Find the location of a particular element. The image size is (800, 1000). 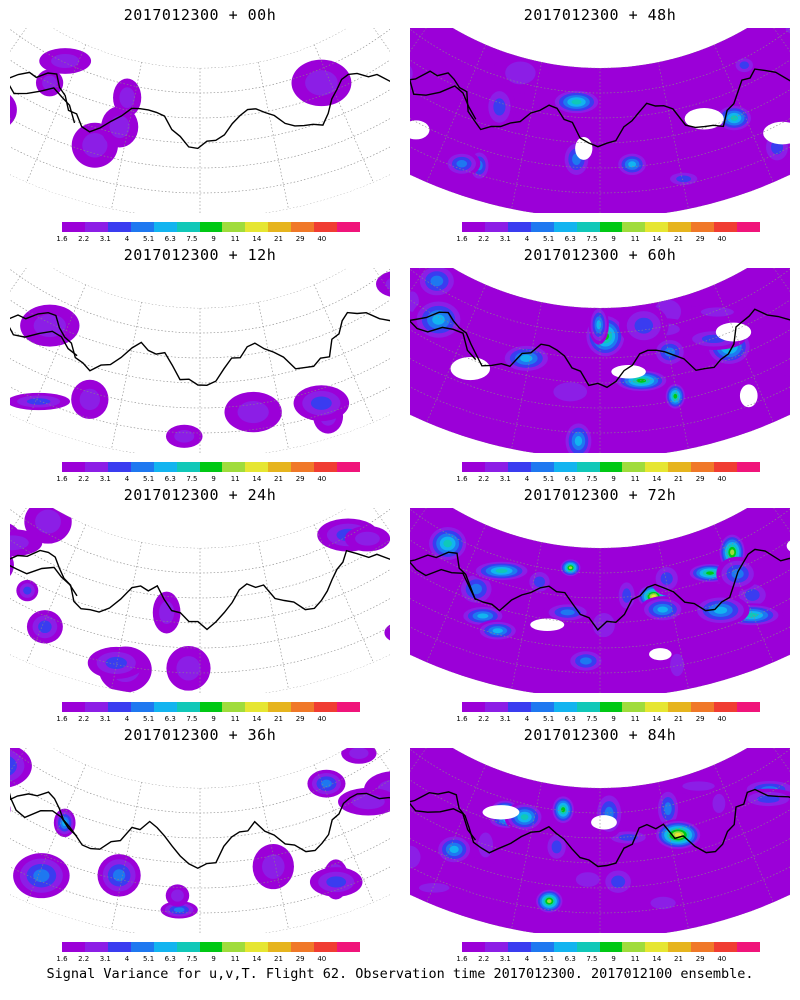

colorbar-tick-label: 7.5 is located at coordinates (192, 239).